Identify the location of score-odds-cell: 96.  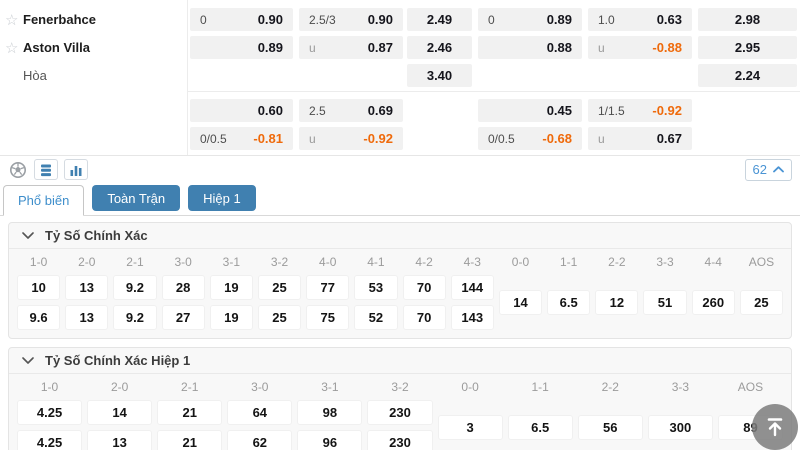
(330, 440).